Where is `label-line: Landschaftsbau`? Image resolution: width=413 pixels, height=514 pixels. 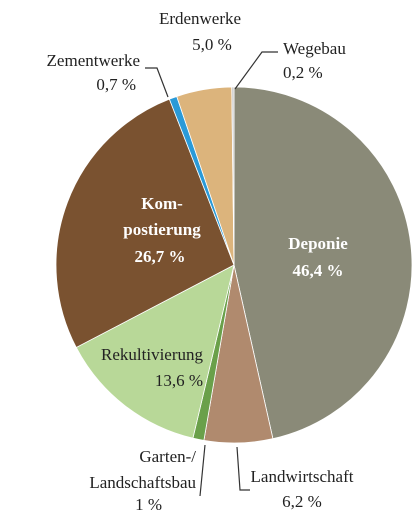 label-line: Landschaftsbau is located at coordinates (142, 482).